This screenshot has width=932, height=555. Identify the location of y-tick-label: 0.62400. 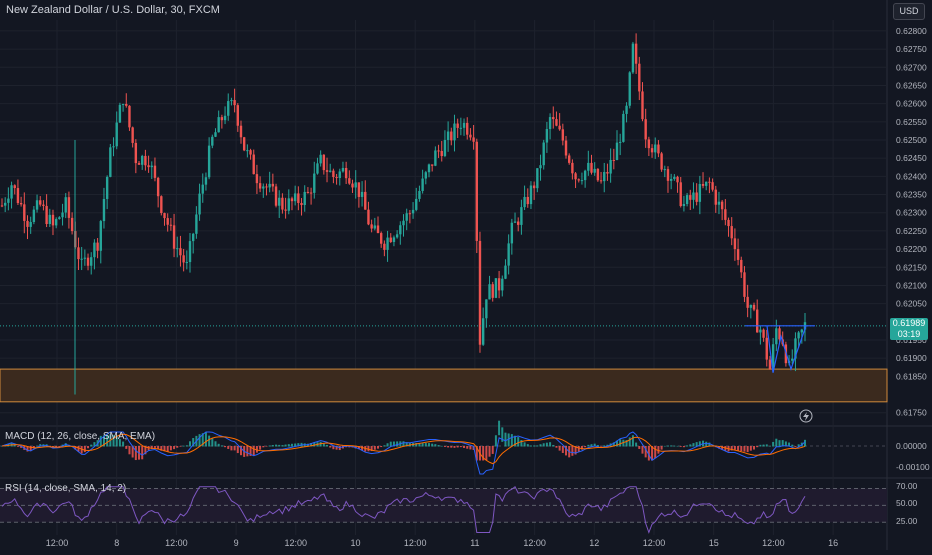
(911, 176).